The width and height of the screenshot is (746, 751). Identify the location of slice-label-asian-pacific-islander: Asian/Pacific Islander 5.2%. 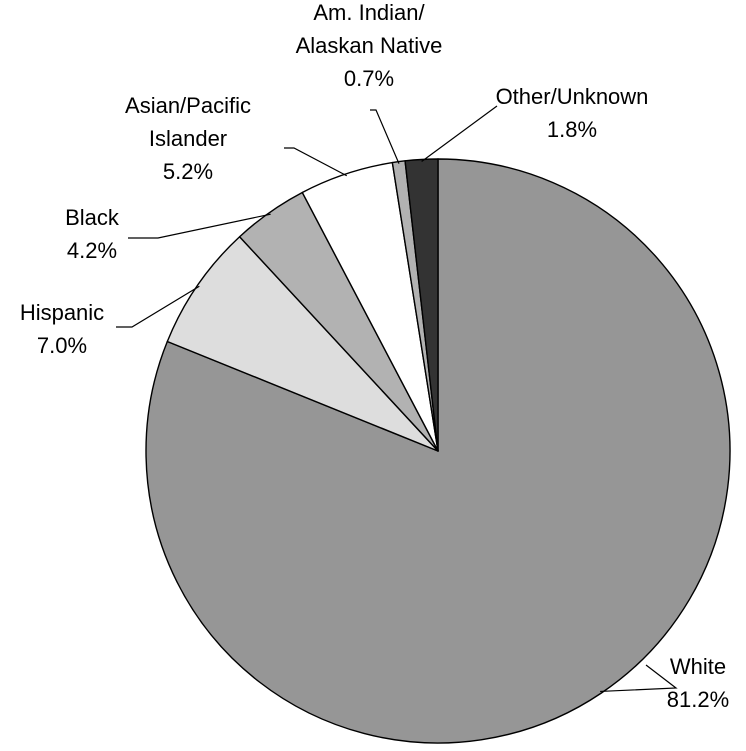
(188, 138).